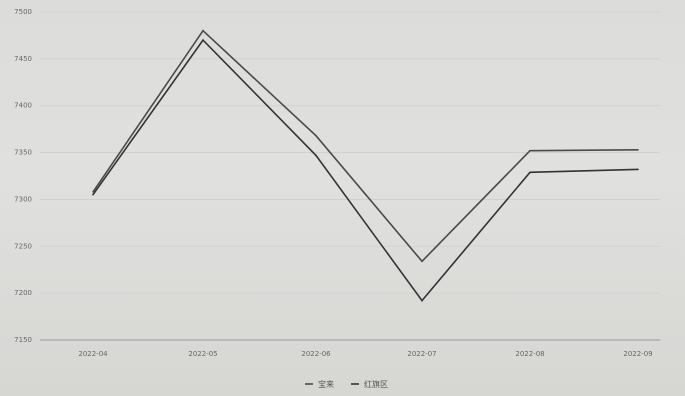  Describe the element at coordinates (93, 354) in the screenshot. I see `x-tick-label: 2022-04` at that location.